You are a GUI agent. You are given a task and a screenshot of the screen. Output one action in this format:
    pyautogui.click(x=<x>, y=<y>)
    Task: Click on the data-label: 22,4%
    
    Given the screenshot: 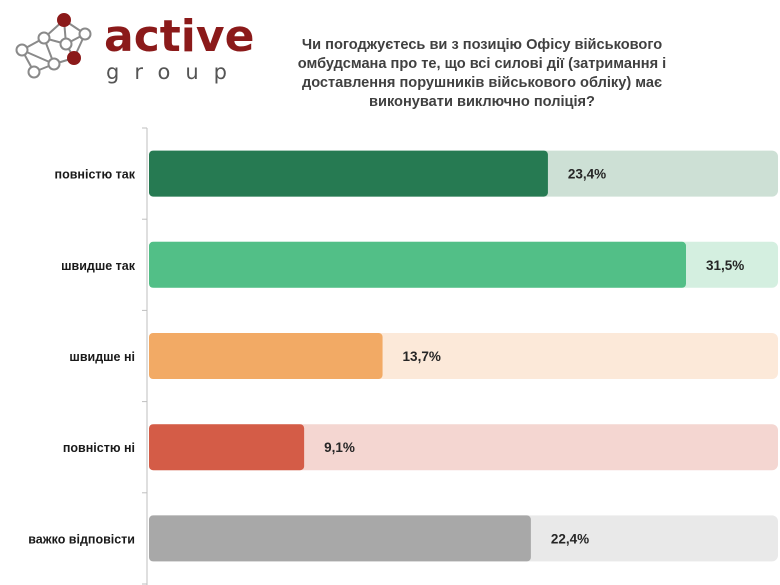 What is the action you would take?
    pyautogui.click(x=570, y=538)
    